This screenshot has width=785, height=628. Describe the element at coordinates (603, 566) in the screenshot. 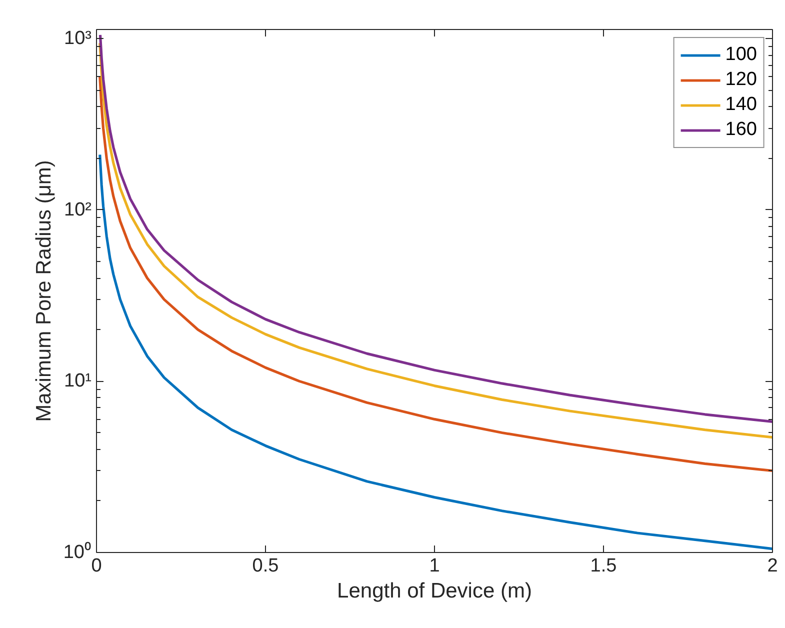

I see `x-tick-label: 1.5` at that location.